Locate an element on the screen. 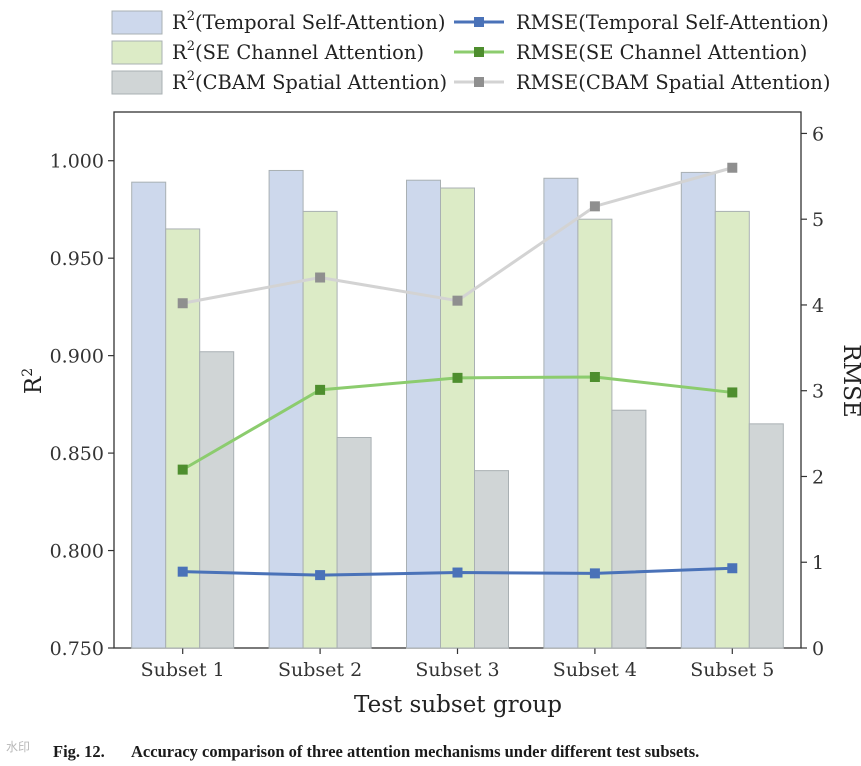  x-tick-label: Subset 5 is located at coordinates (732, 670).